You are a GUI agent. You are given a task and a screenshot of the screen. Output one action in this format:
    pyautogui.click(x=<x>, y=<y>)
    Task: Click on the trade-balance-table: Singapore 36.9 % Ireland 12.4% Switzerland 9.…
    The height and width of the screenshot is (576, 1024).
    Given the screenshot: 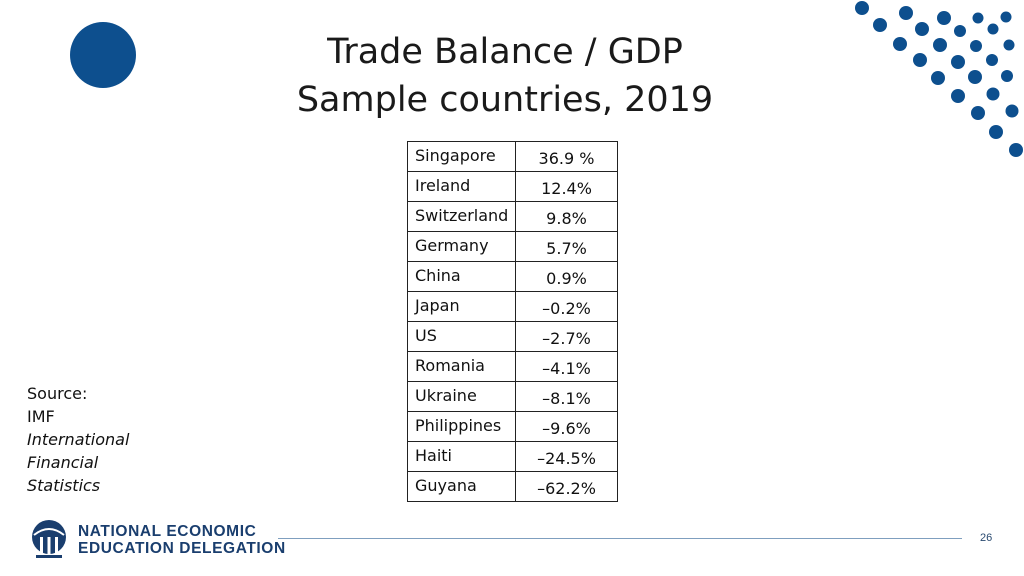 What is the action you would take?
    pyautogui.click(x=512, y=321)
    